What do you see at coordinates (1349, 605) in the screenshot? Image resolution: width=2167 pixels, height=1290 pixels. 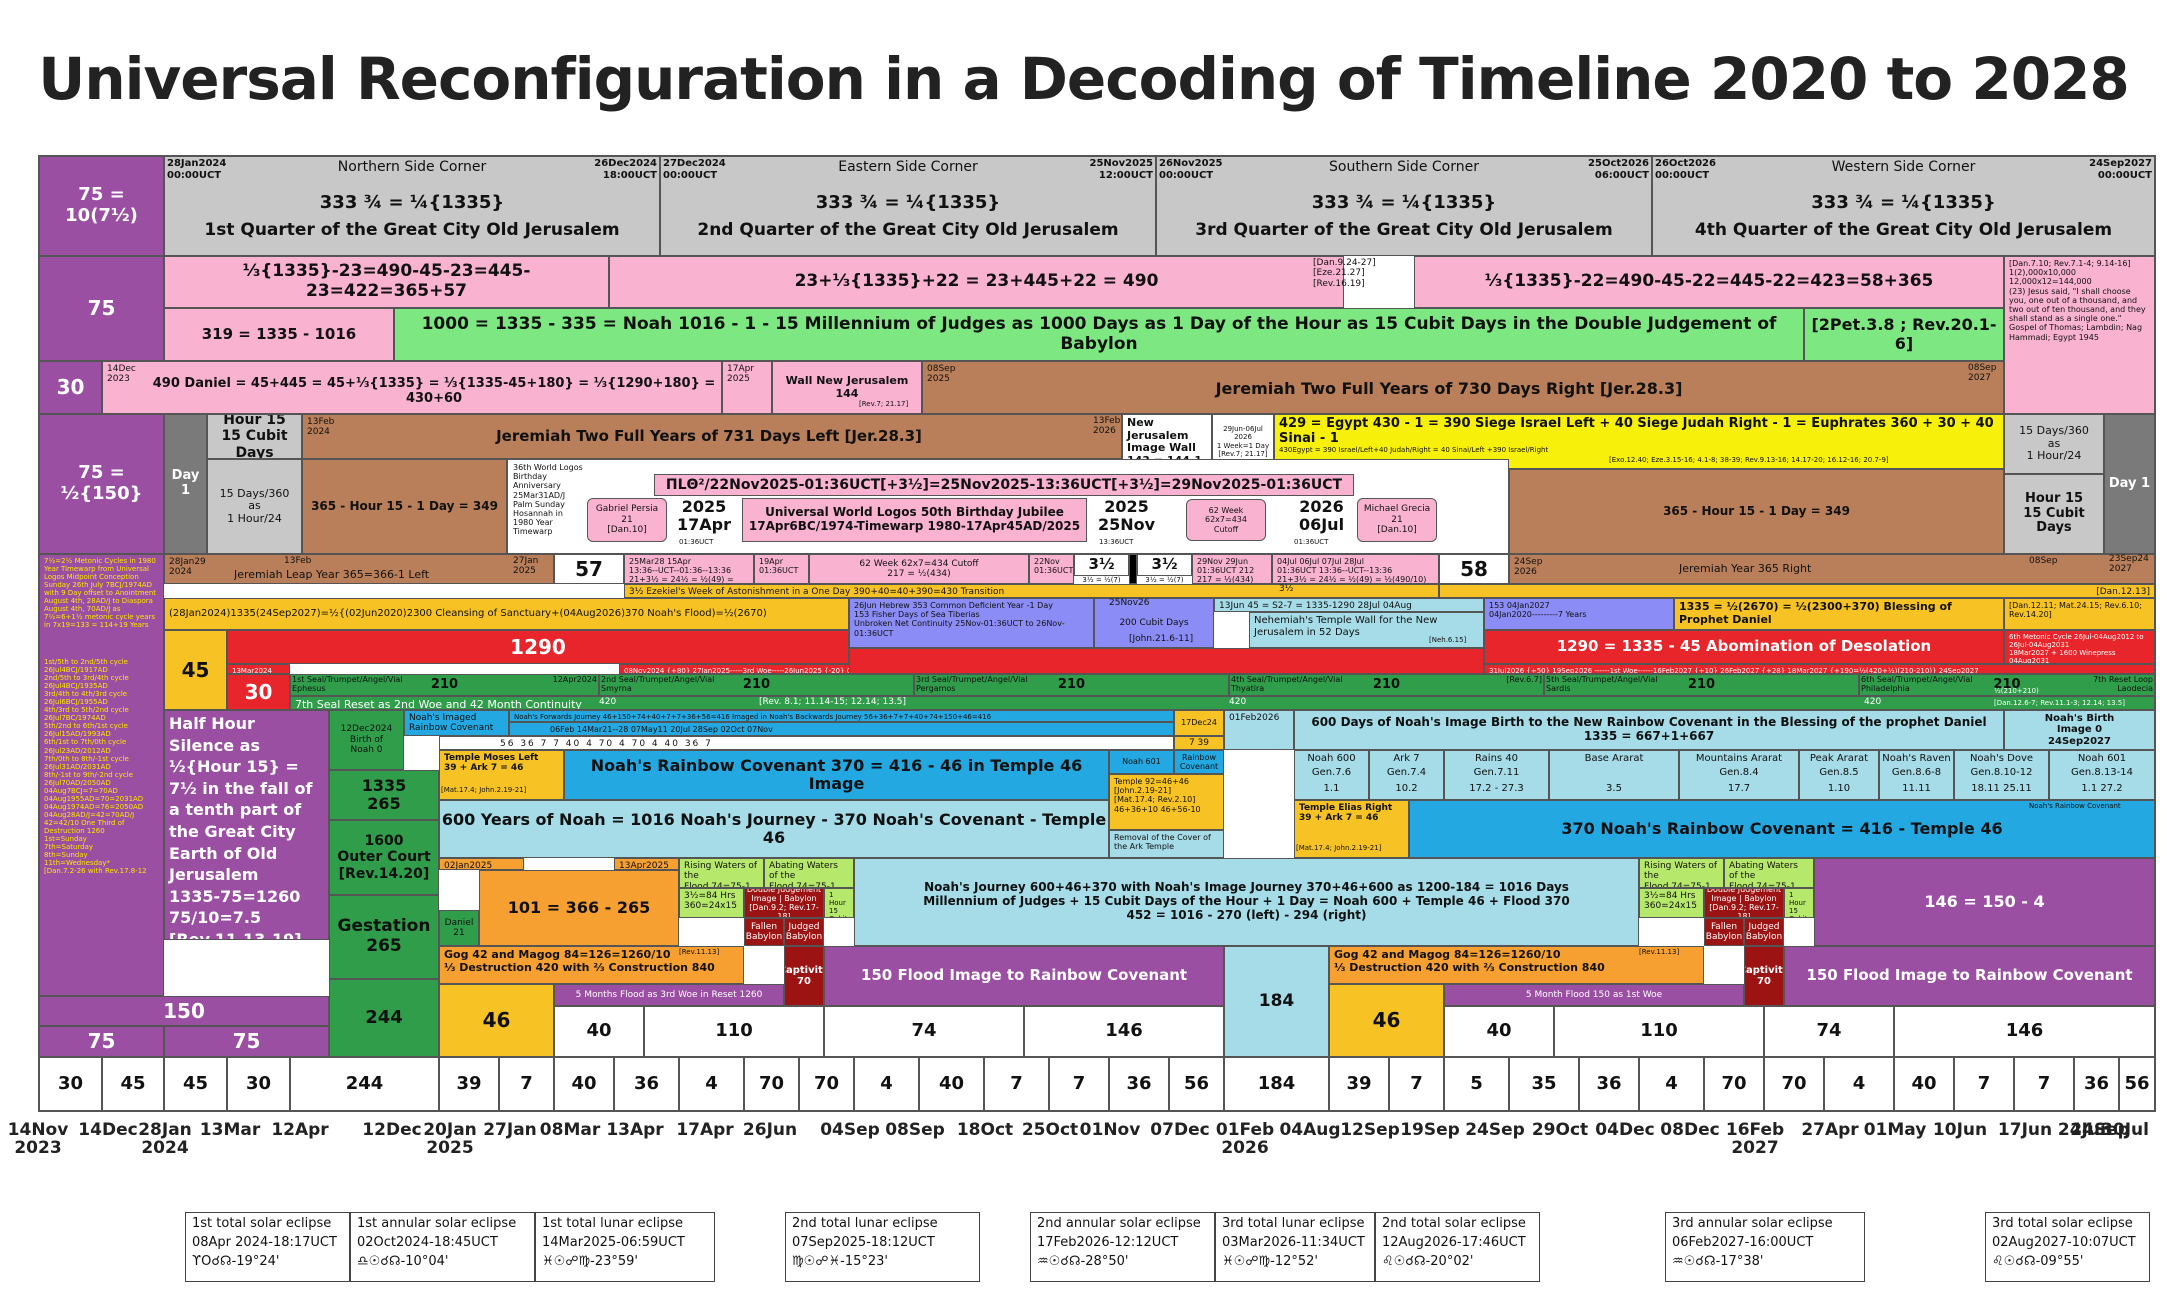 I see `s45: 13Jun 45 = S2-7 = 1335-1290 28Jul 04Aug` at bounding box center [1349, 605].